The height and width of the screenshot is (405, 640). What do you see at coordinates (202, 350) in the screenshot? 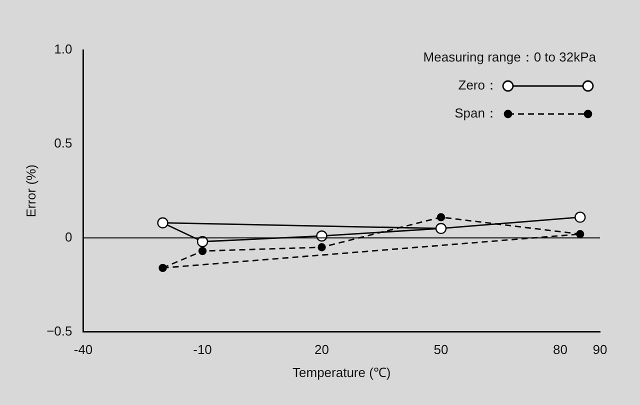
I see `x-tick-label: -10` at bounding box center [202, 350].